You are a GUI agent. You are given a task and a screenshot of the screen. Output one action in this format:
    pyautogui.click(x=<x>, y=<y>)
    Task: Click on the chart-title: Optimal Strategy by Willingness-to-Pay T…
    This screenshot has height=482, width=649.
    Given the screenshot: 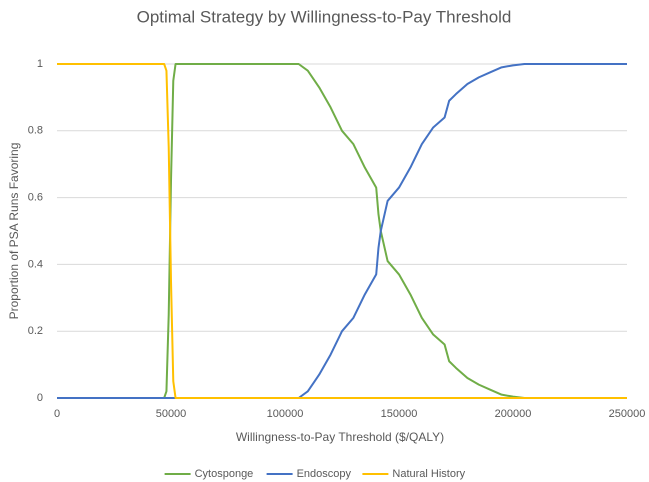 What is the action you would take?
    pyautogui.click(x=324, y=16)
    